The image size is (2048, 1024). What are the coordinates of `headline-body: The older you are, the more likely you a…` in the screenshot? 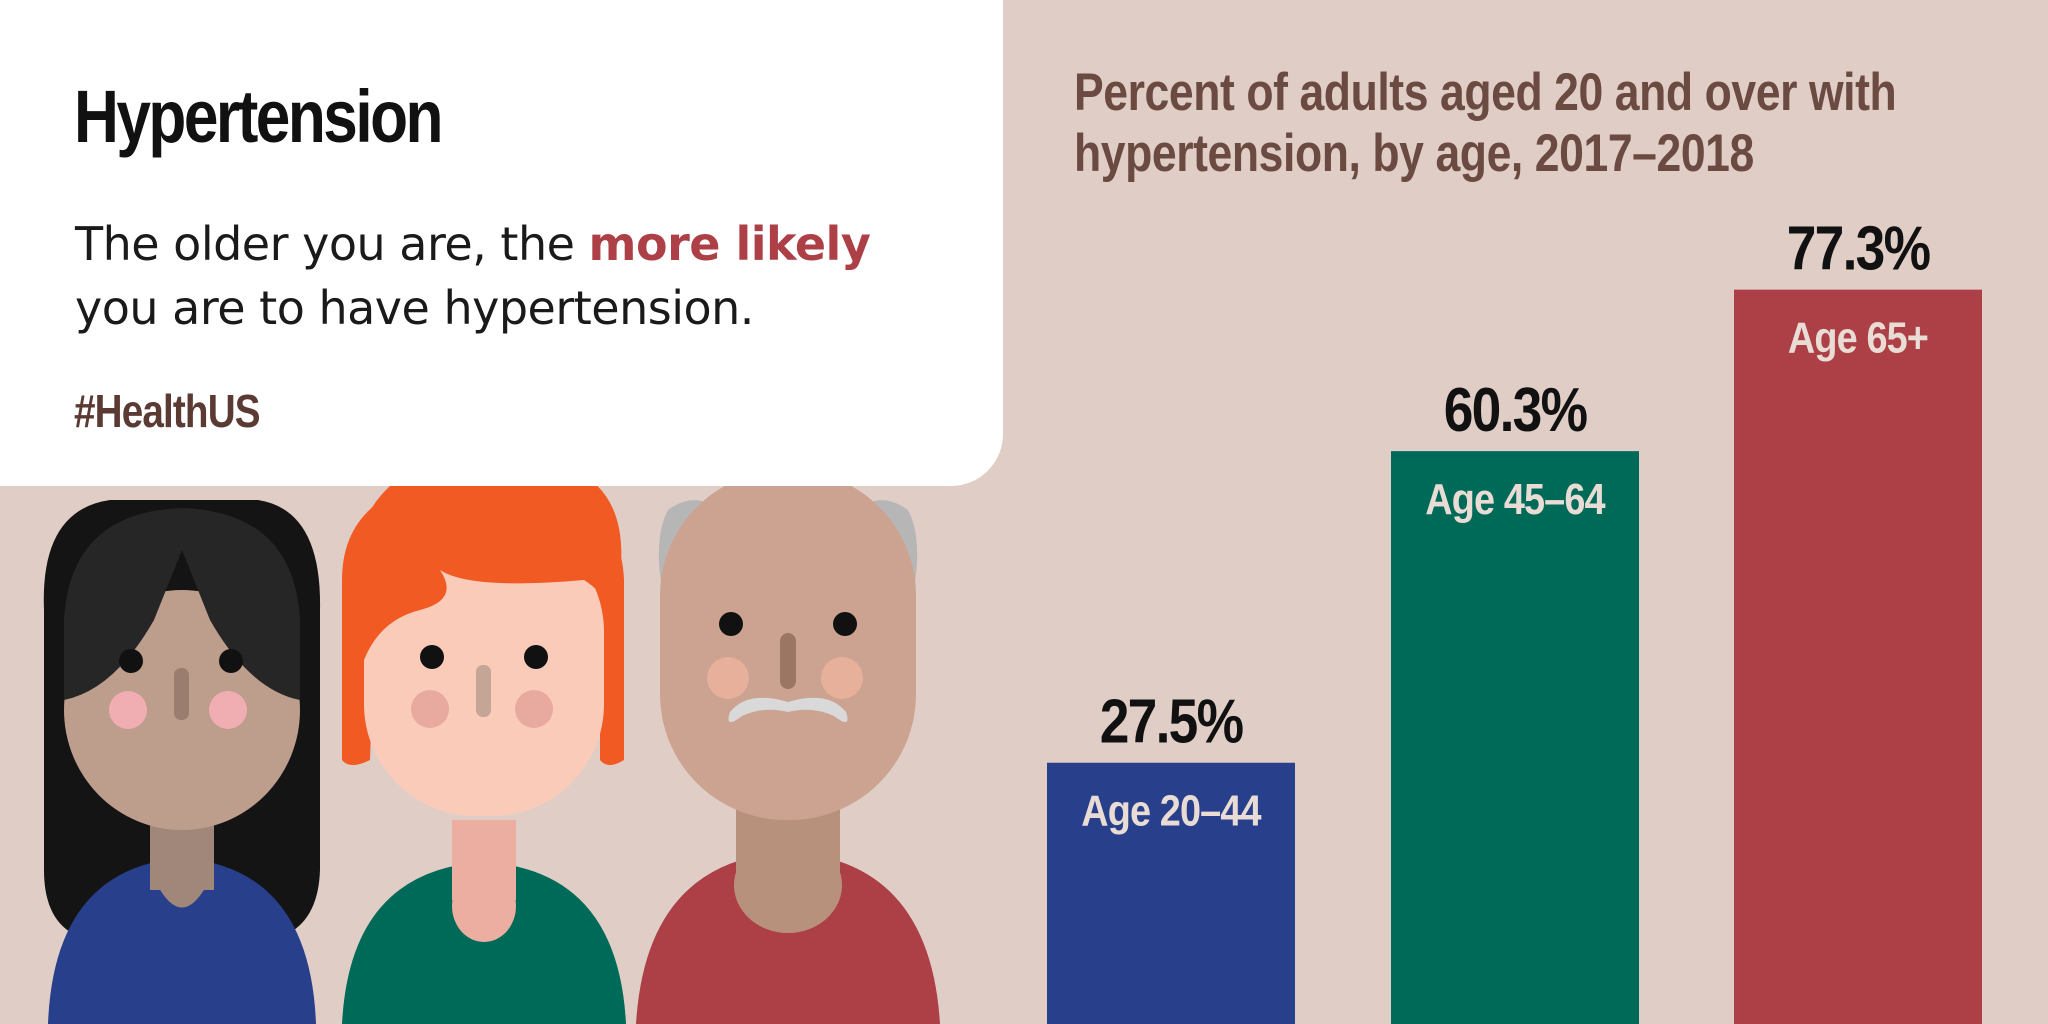 It's located at (525, 276).